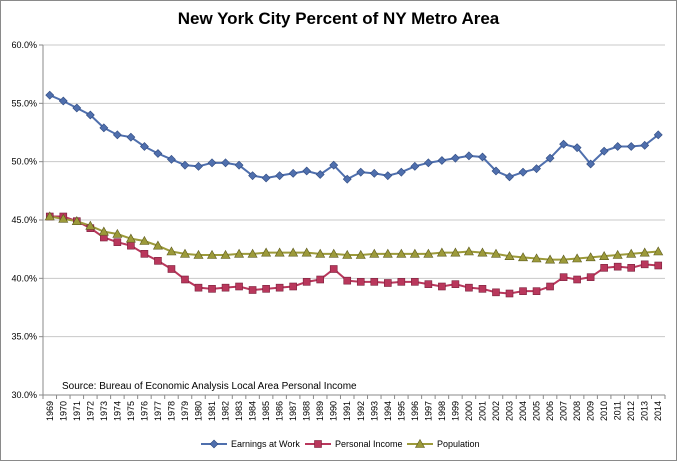 Image resolution: width=677 pixels, height=461 pixels. What do you see at coordinates (591, 411) in the screenshot?
I see `x-tick-label: 2009` at bounding box center [591, 411].